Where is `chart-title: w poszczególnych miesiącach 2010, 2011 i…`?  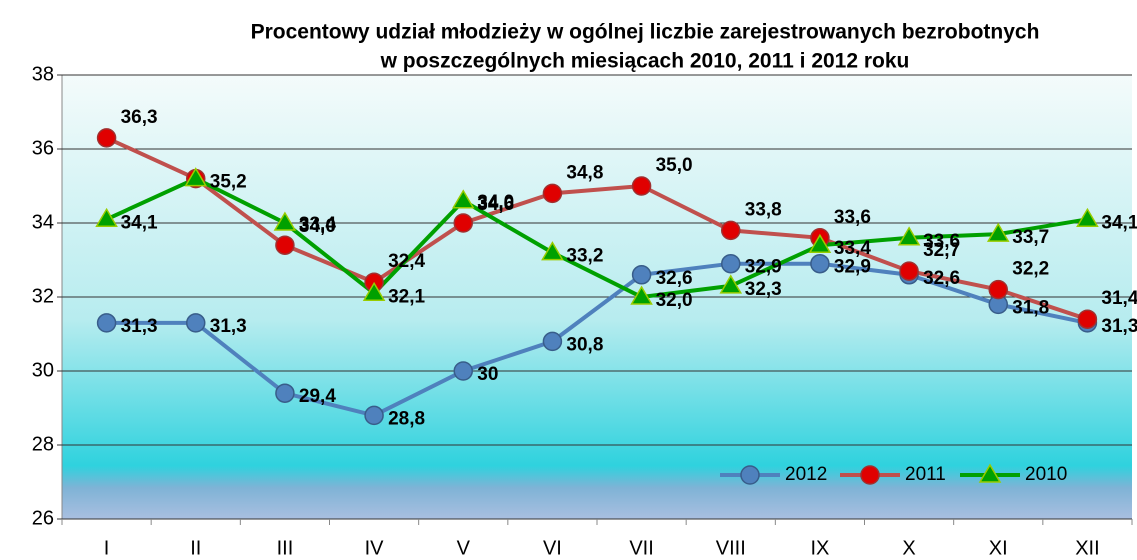 chart-title: w poszczególnych miesiącach 2010, 2011 i… is located at coordinates (645, 61).